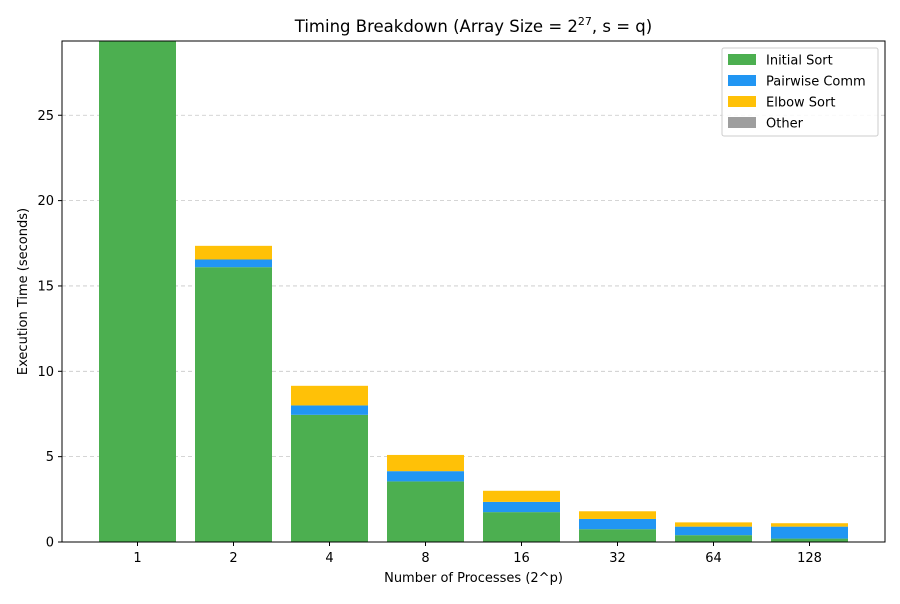 Image resolution: width=900 pixels, height=604 pixels. What do you see at coordinates (425, 558) in the screenshot?
I see `x-tick-label: 8` at bounding box center [425, 558].